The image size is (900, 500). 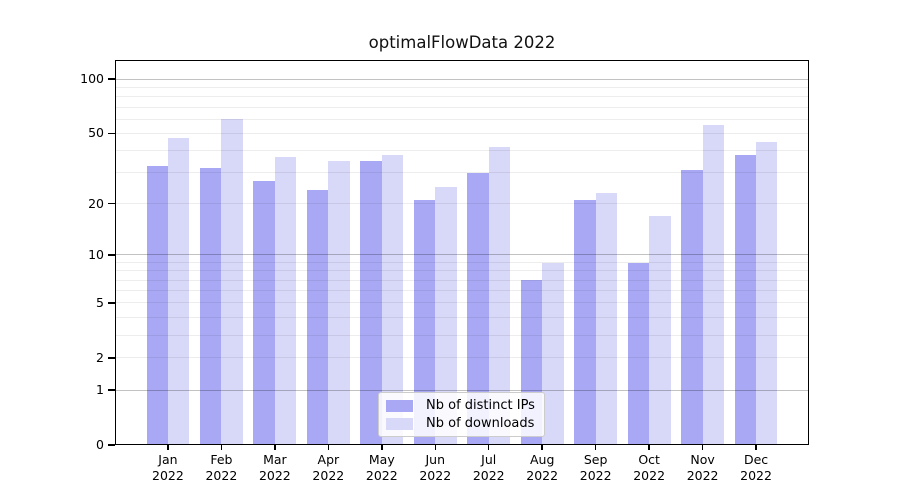 What do you see at coordinates (542, 459) in the screenshot?
I see `x-tick-month: Aug` at bounding box center [542, 459].